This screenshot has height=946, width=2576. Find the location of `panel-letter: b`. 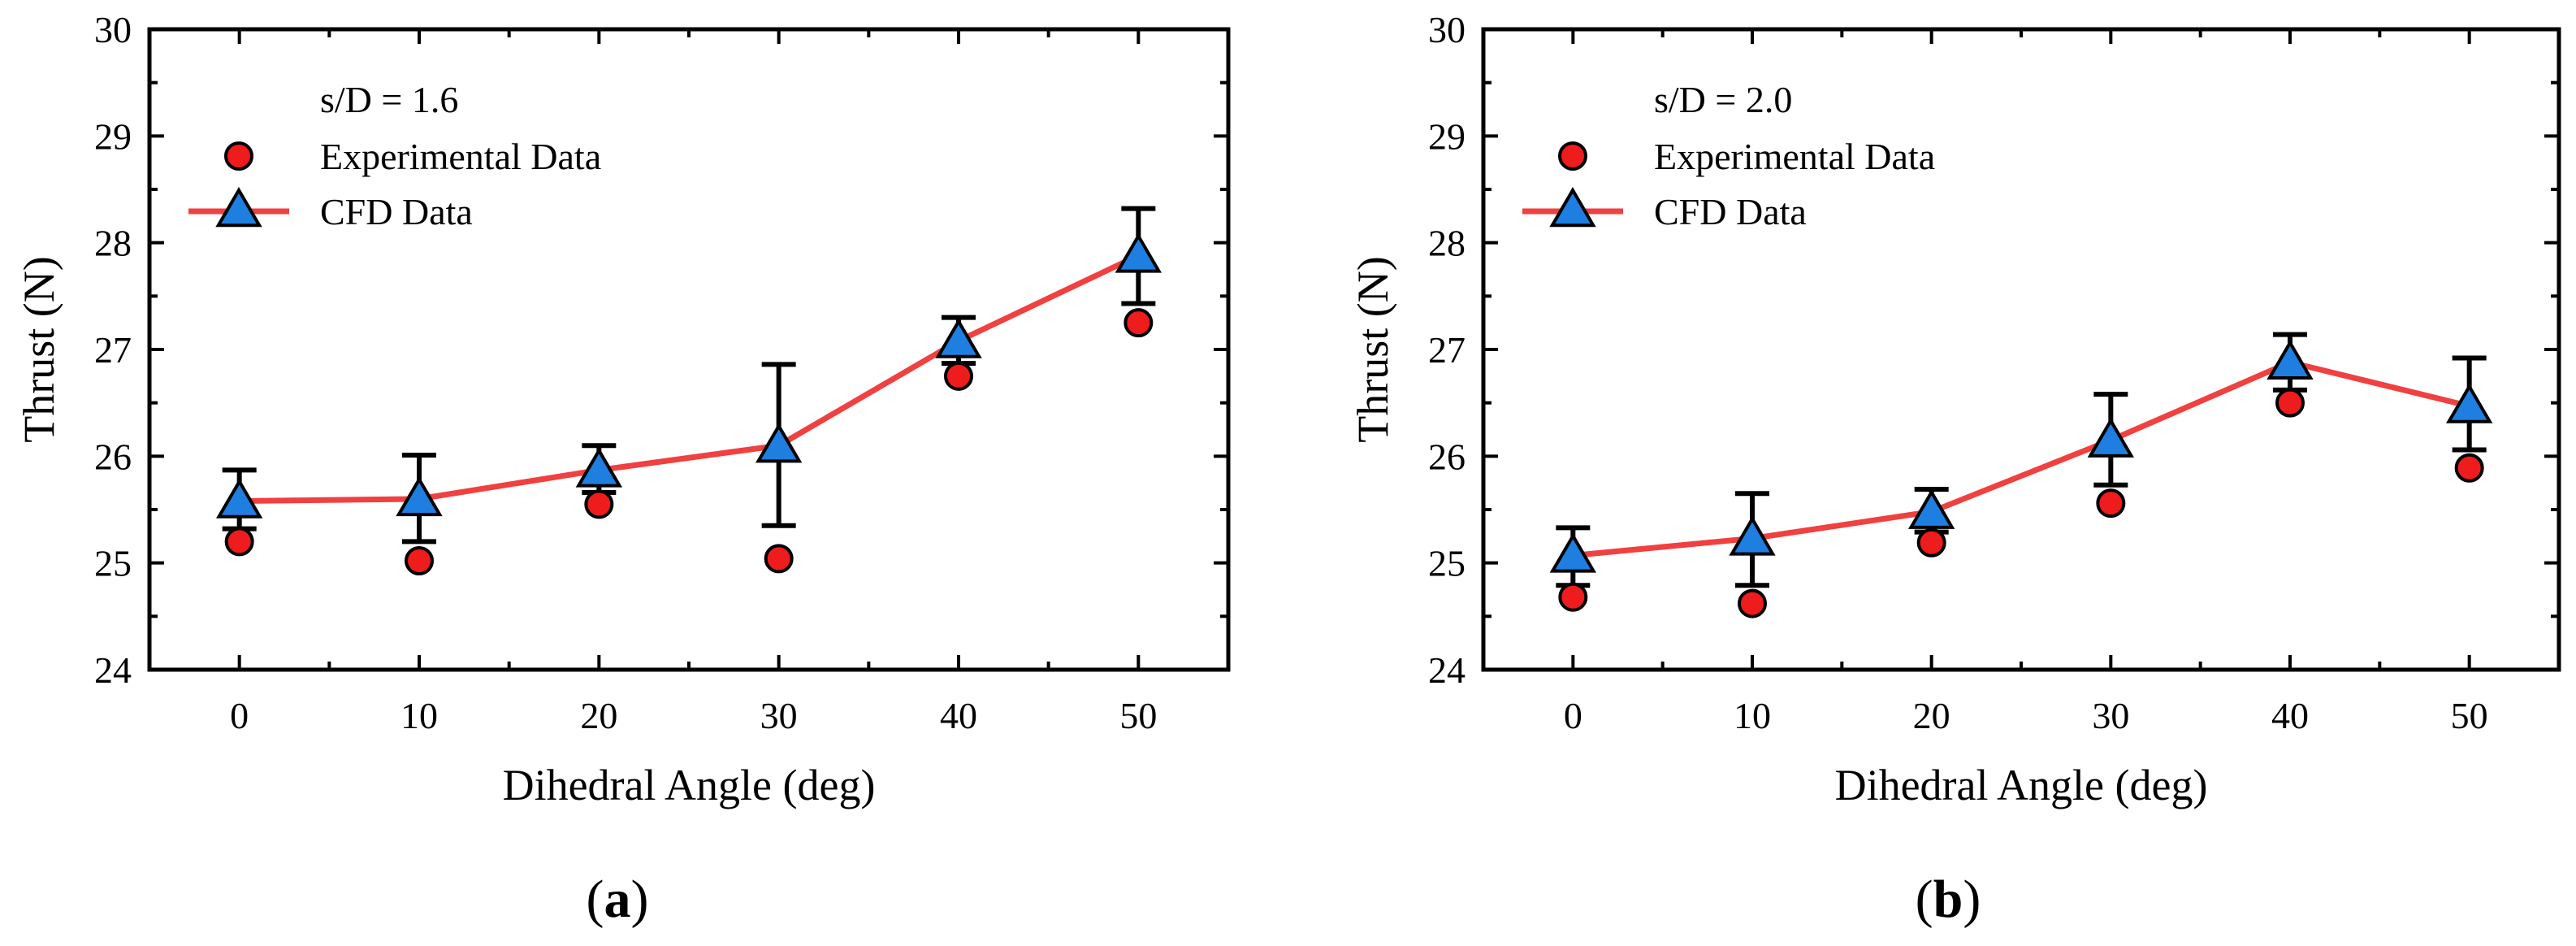

panel-letter: b is located at coordinates (1948, 899).